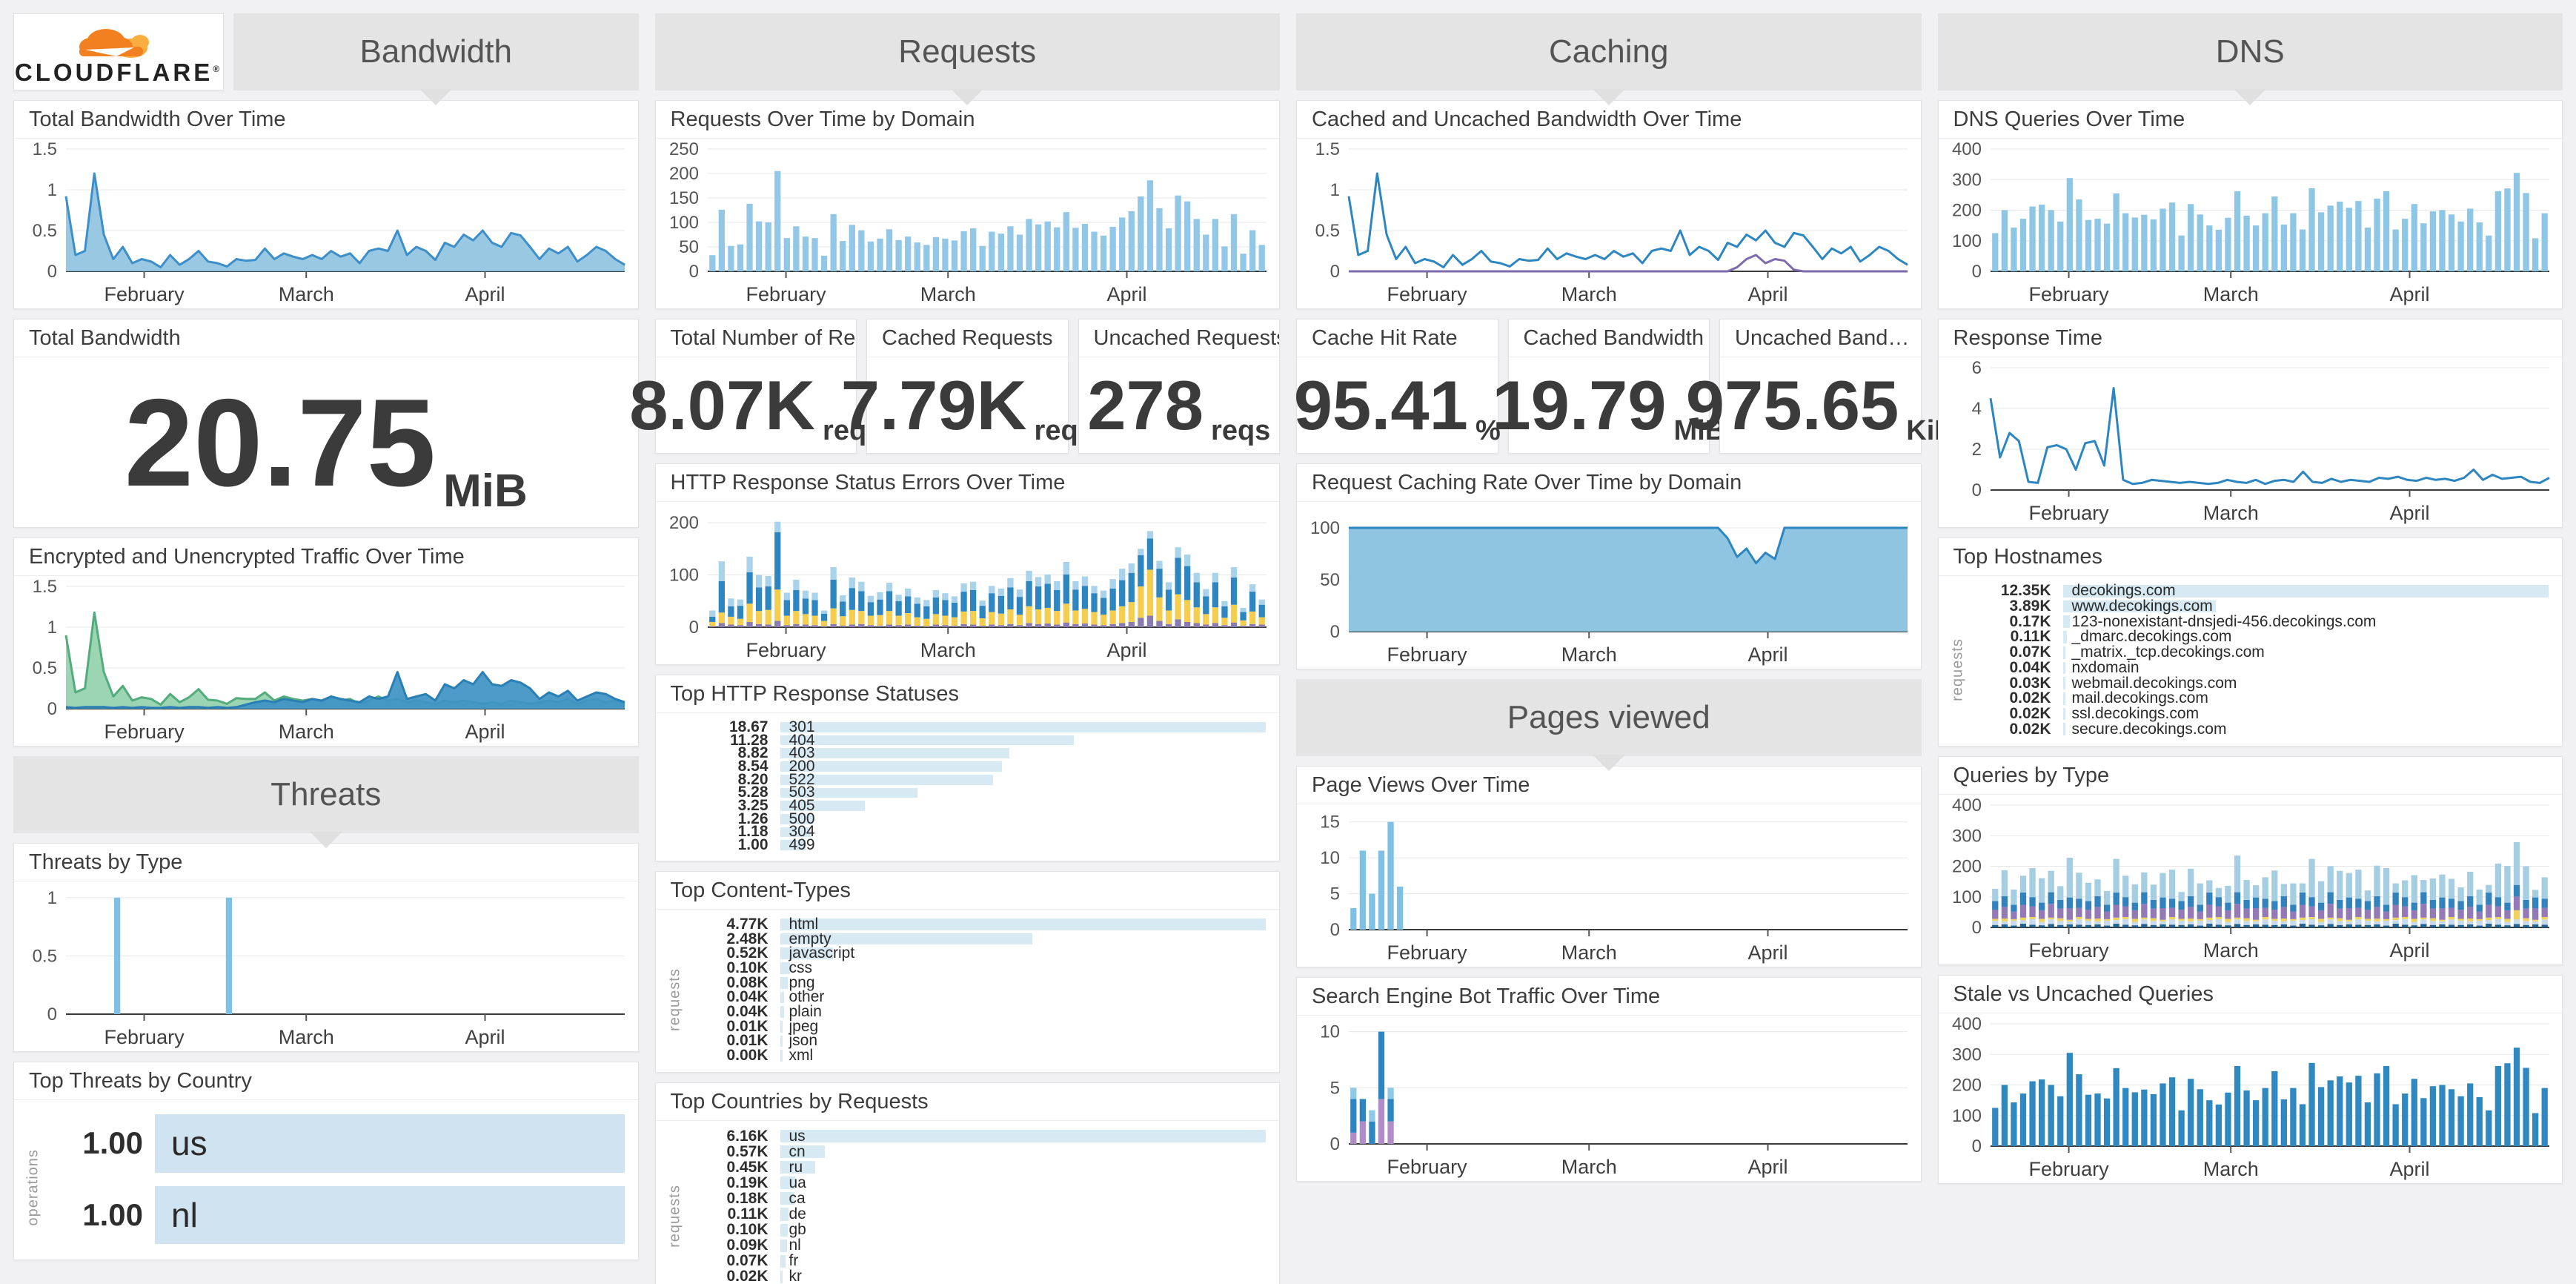  Describe the element at coordinates (1024, 1229) in the screenshot. I see `list-item-bar: gb` at that location.